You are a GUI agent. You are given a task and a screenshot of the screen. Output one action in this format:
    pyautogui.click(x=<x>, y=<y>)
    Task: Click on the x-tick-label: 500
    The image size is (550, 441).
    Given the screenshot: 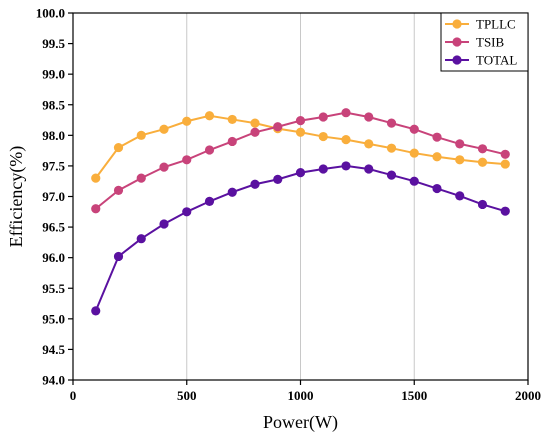 What is the action you would take?
    pyautogui.click(x=187, y=395)
    